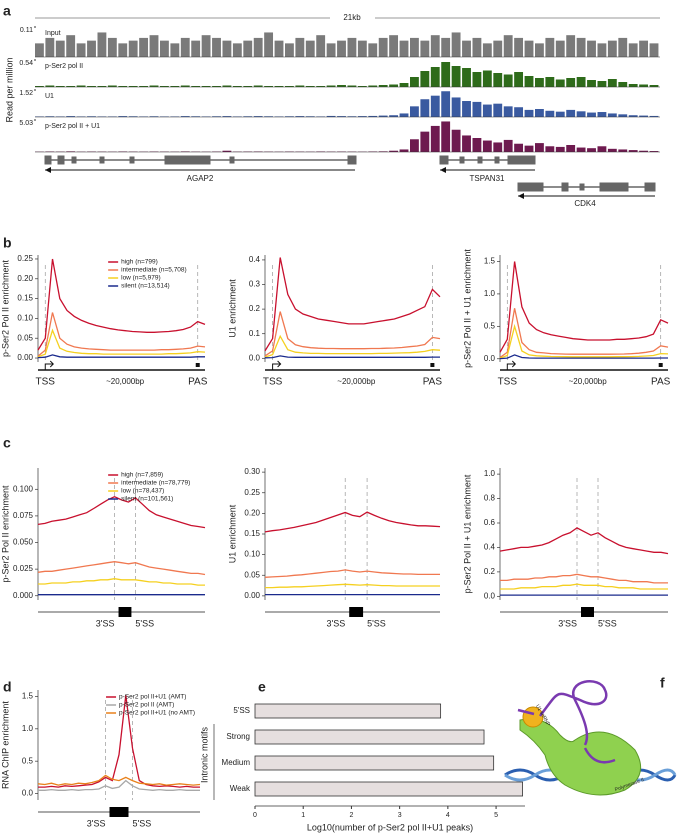 Image resolution: width=682 pixels, height=840 pixels. What do you see at coordinates (590, 738) in the screenshot?
I see `model-diagram` at bounding box center [590, 738].